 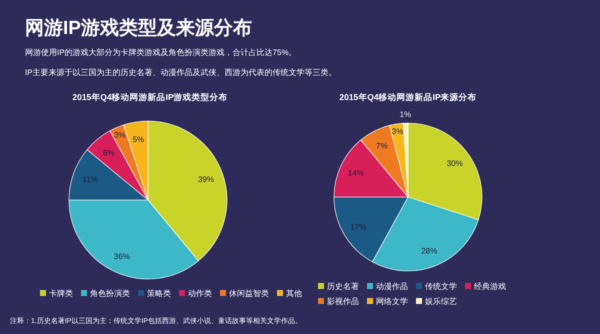 What do you see at coordinates (61, 293) in the screenshot?
I see `legend-label: 卡牌类` at bounding box center [61, 293].